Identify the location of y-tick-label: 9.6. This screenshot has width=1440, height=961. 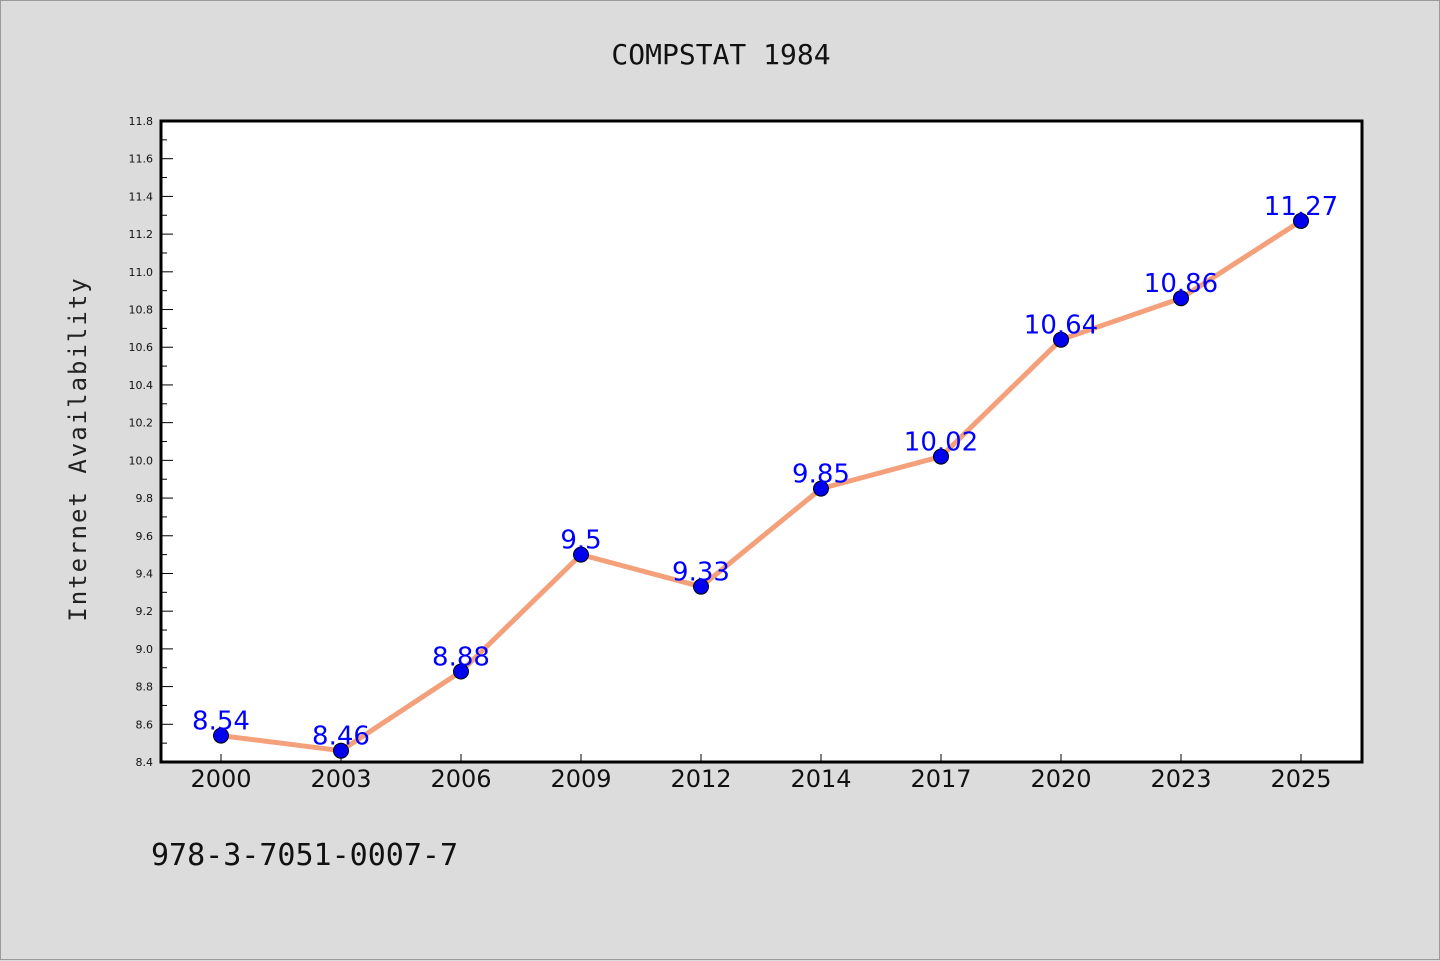
(145, 536).